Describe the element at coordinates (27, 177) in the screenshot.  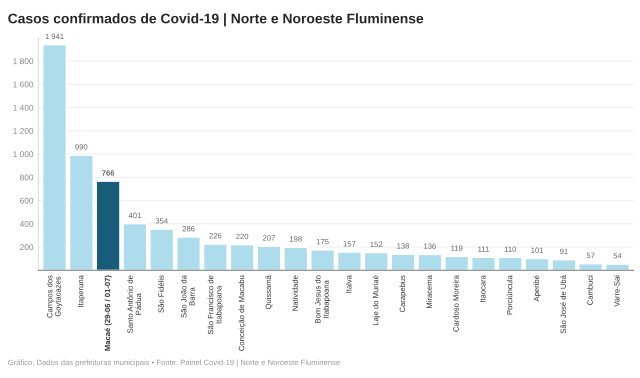
I see `y-tick-label: 800` at that location.